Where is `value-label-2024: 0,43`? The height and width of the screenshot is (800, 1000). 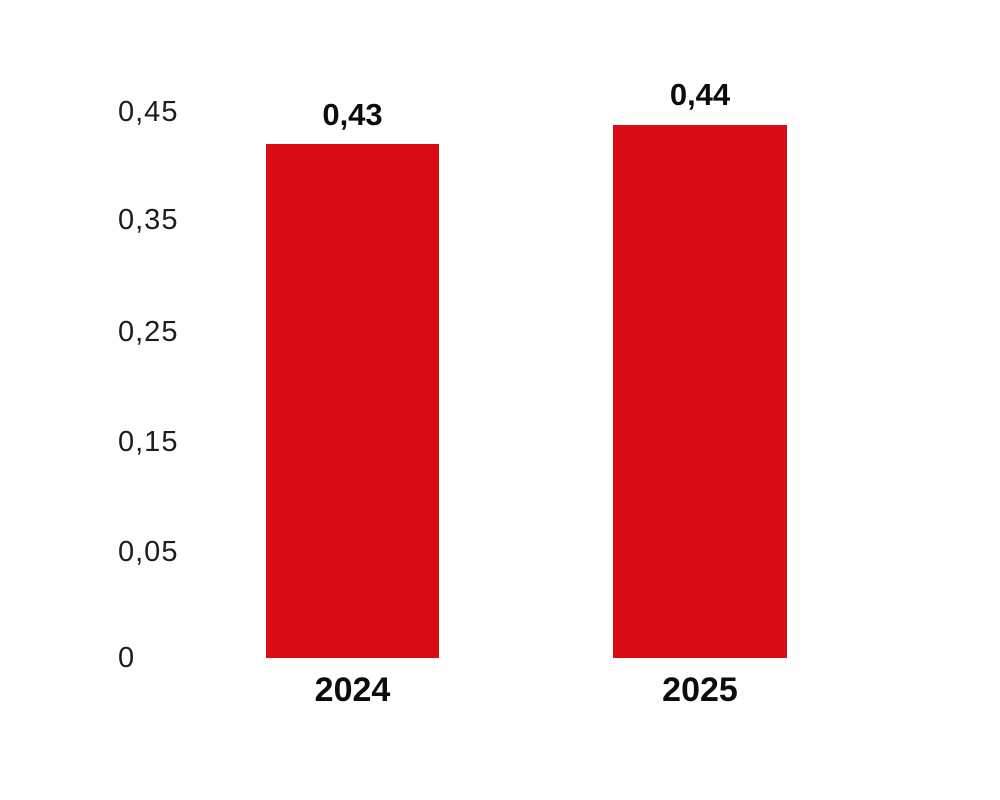
value-label-2024: 0,43 is located at coordinates (352, 114).